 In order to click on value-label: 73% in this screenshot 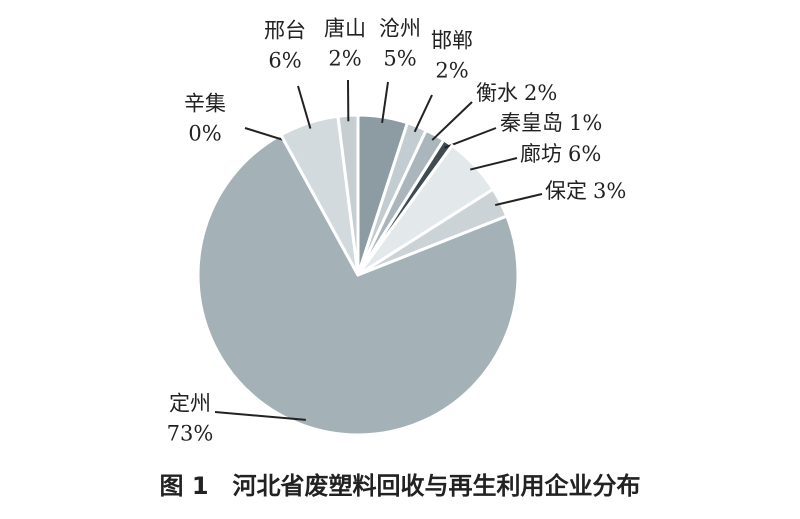, I will do `click(190, 434)`.